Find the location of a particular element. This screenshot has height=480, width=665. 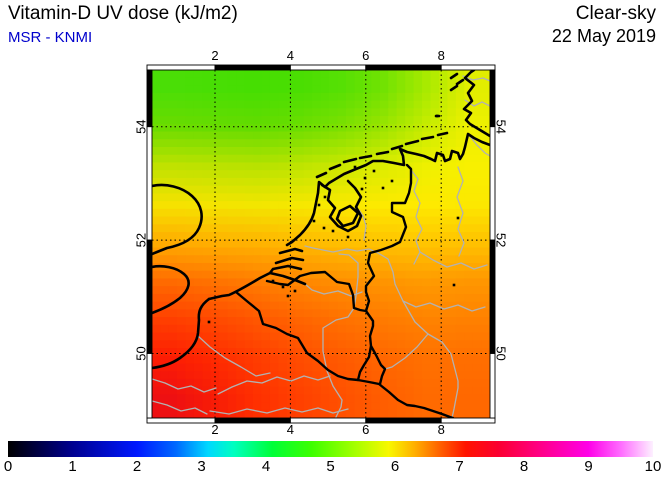

colorbar-tick-label: 8 is located at coordinates (524, 466).